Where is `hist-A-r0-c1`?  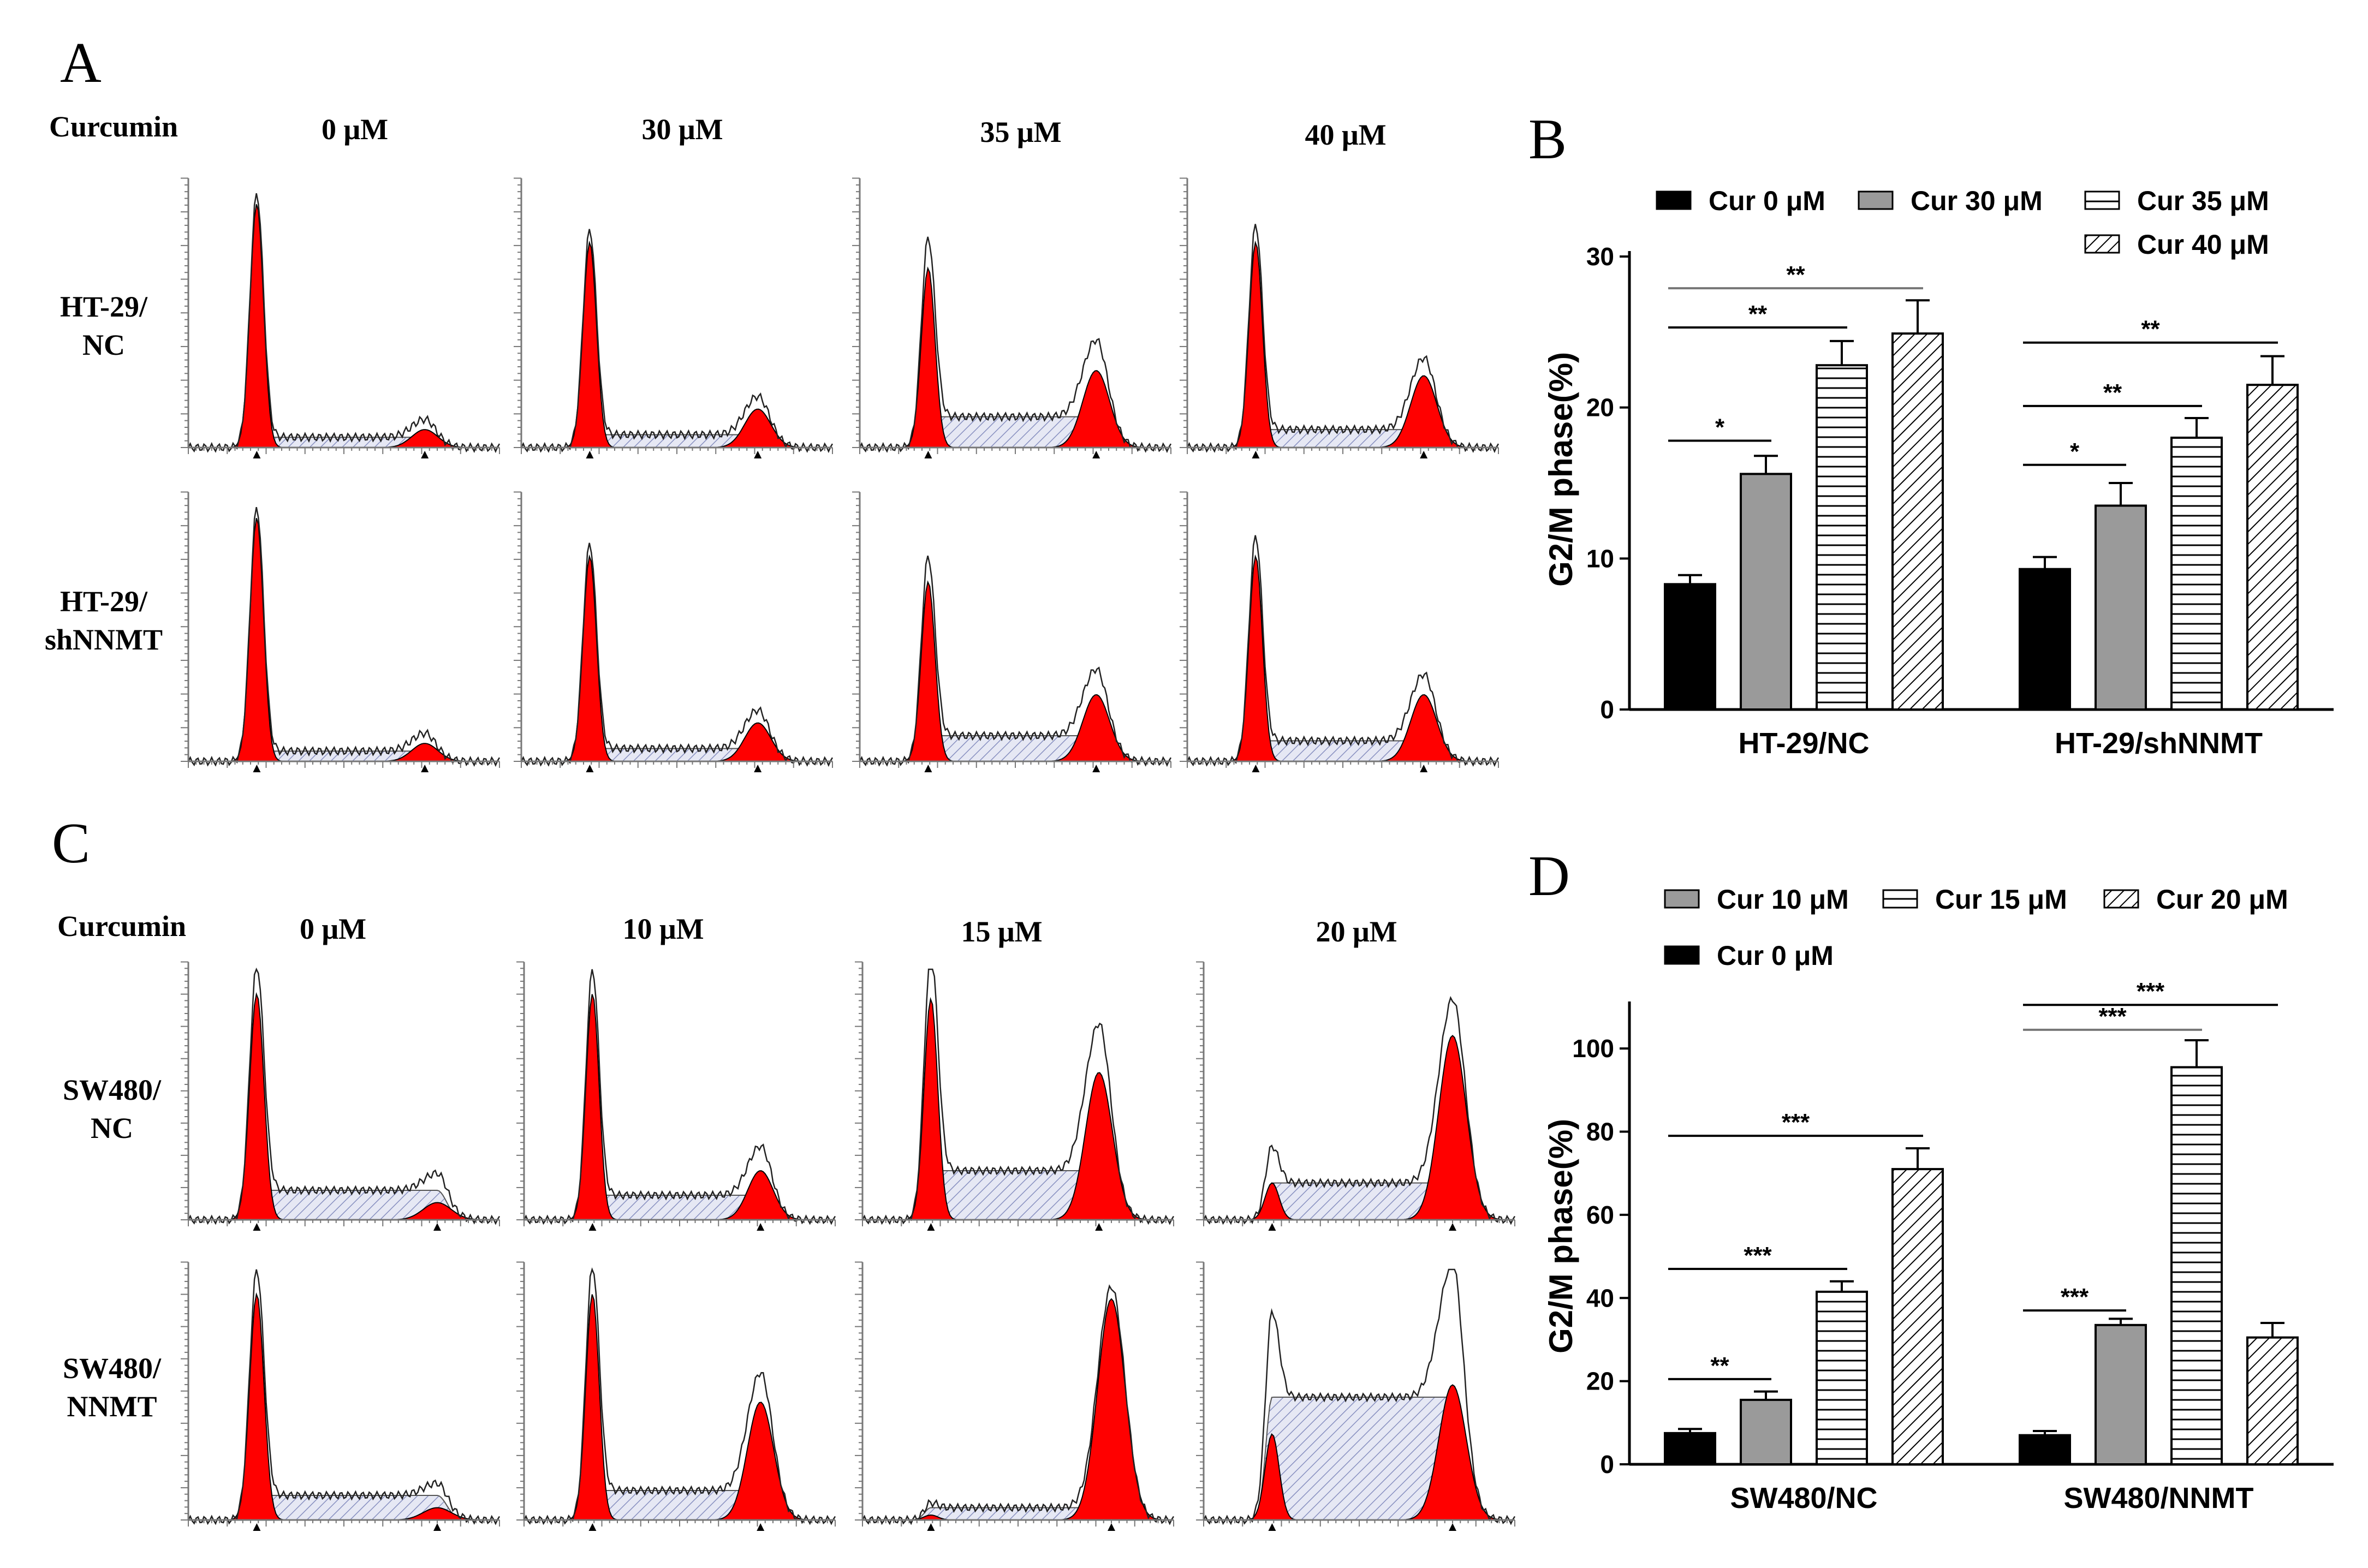 hist-A-r0-c1 is located at coordinates (674, 318).